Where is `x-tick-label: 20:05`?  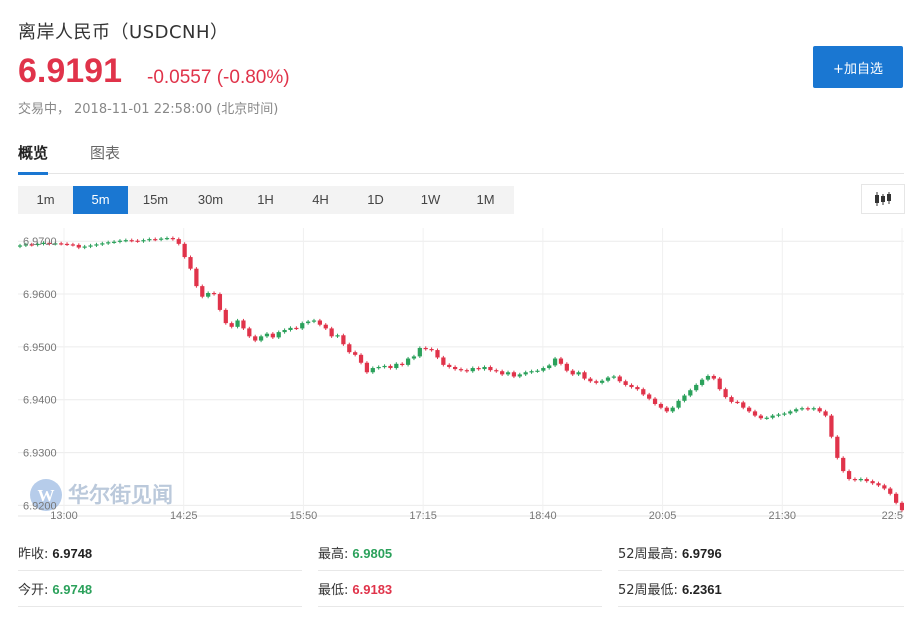
x-tick-label: 20:05 is located at coordinates (663, 516).